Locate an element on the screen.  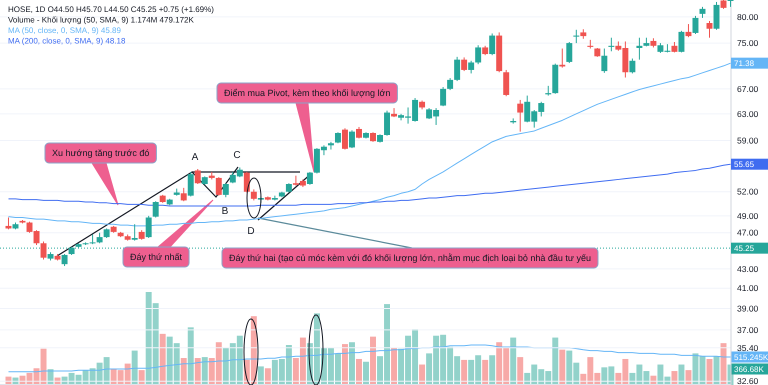
annotation: Điểm mua Pivot, kèm theo khối lượng lớn is located at coordinates (307, 93).